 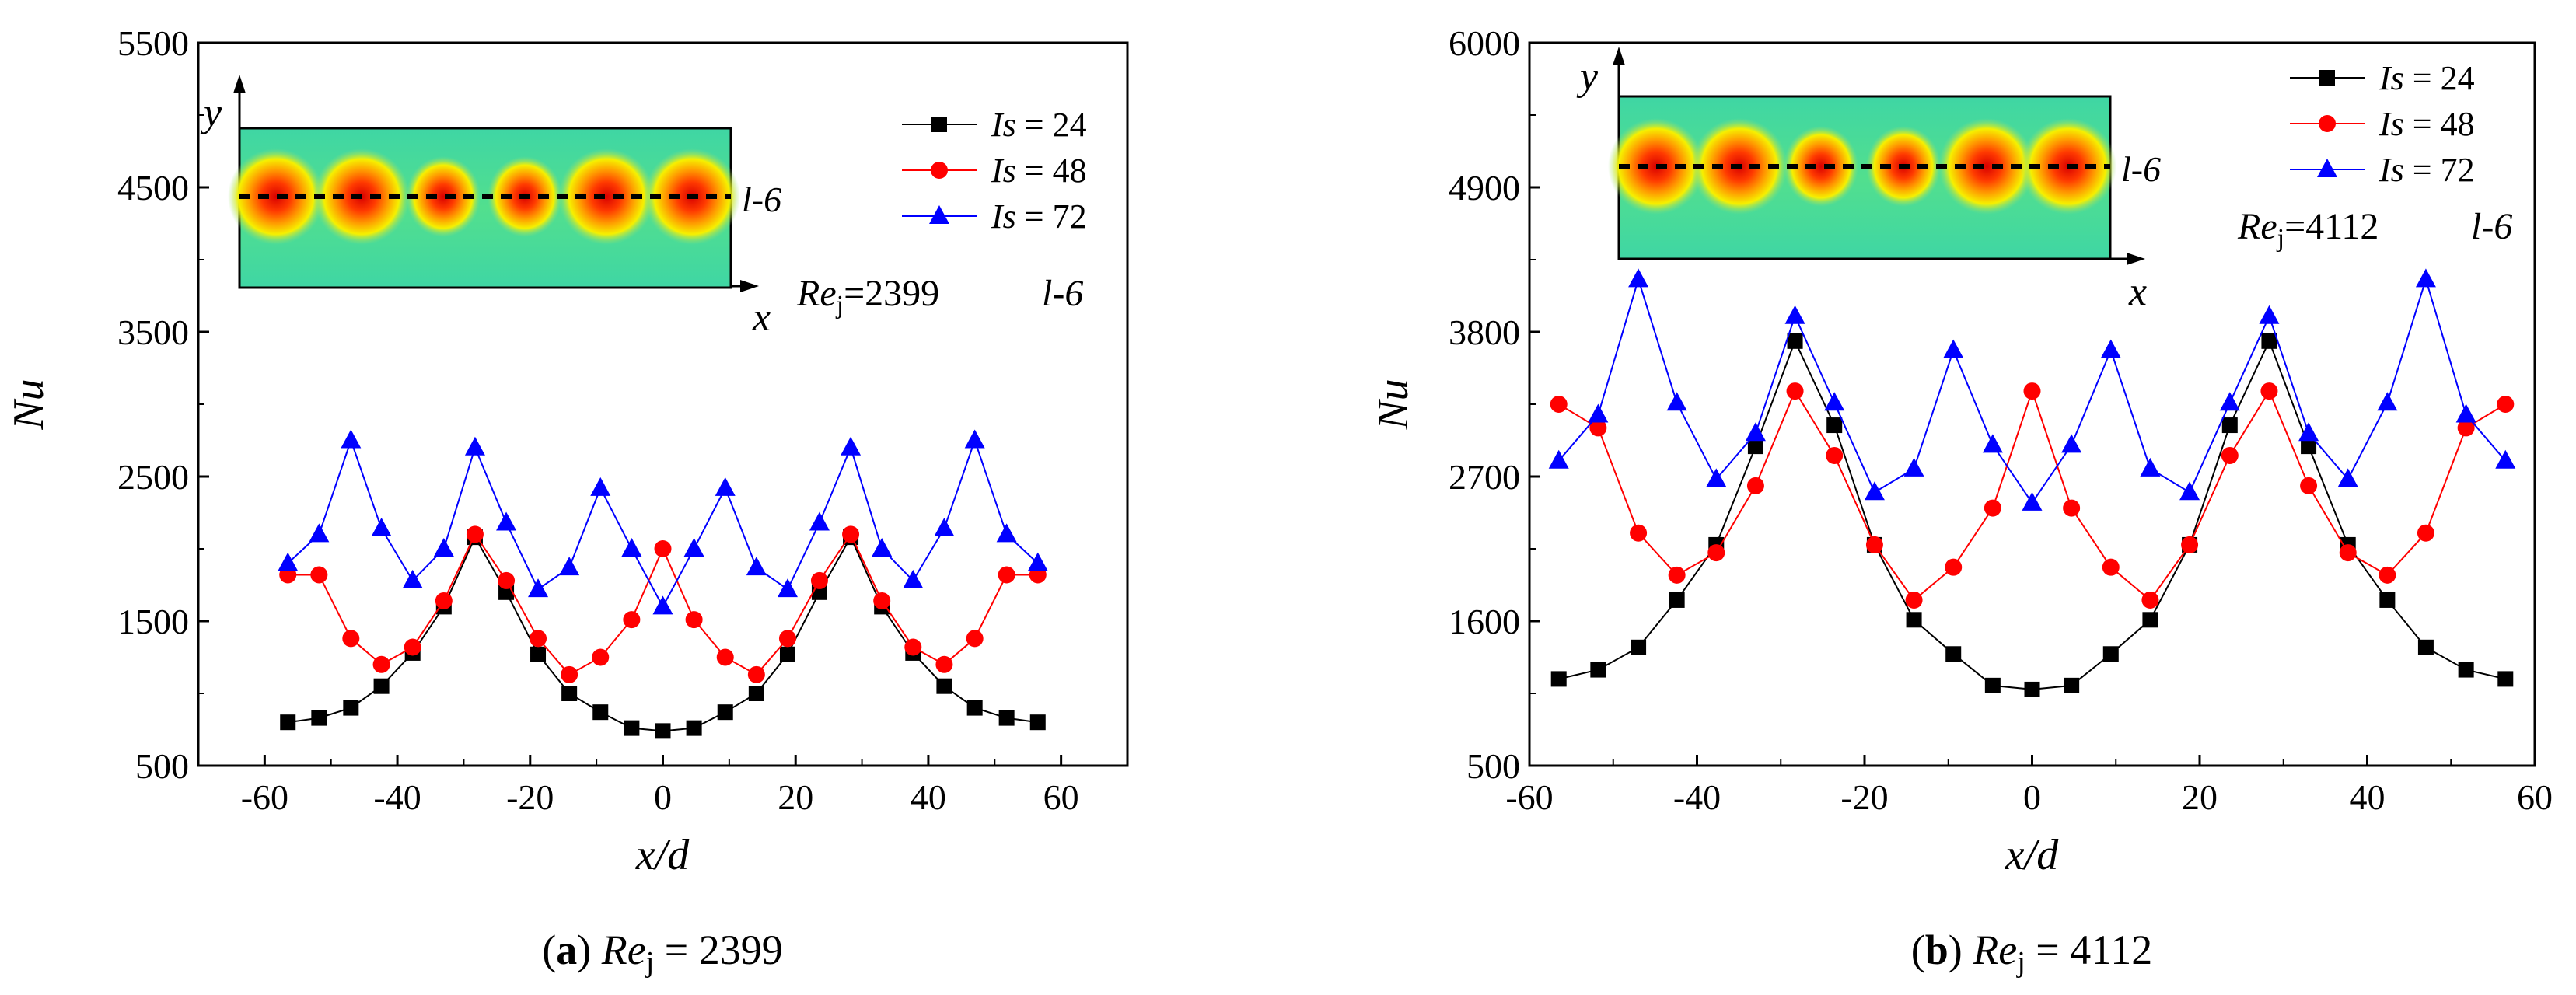 I want to click on inset-line-label: l-6, so click(x=761, y=199).